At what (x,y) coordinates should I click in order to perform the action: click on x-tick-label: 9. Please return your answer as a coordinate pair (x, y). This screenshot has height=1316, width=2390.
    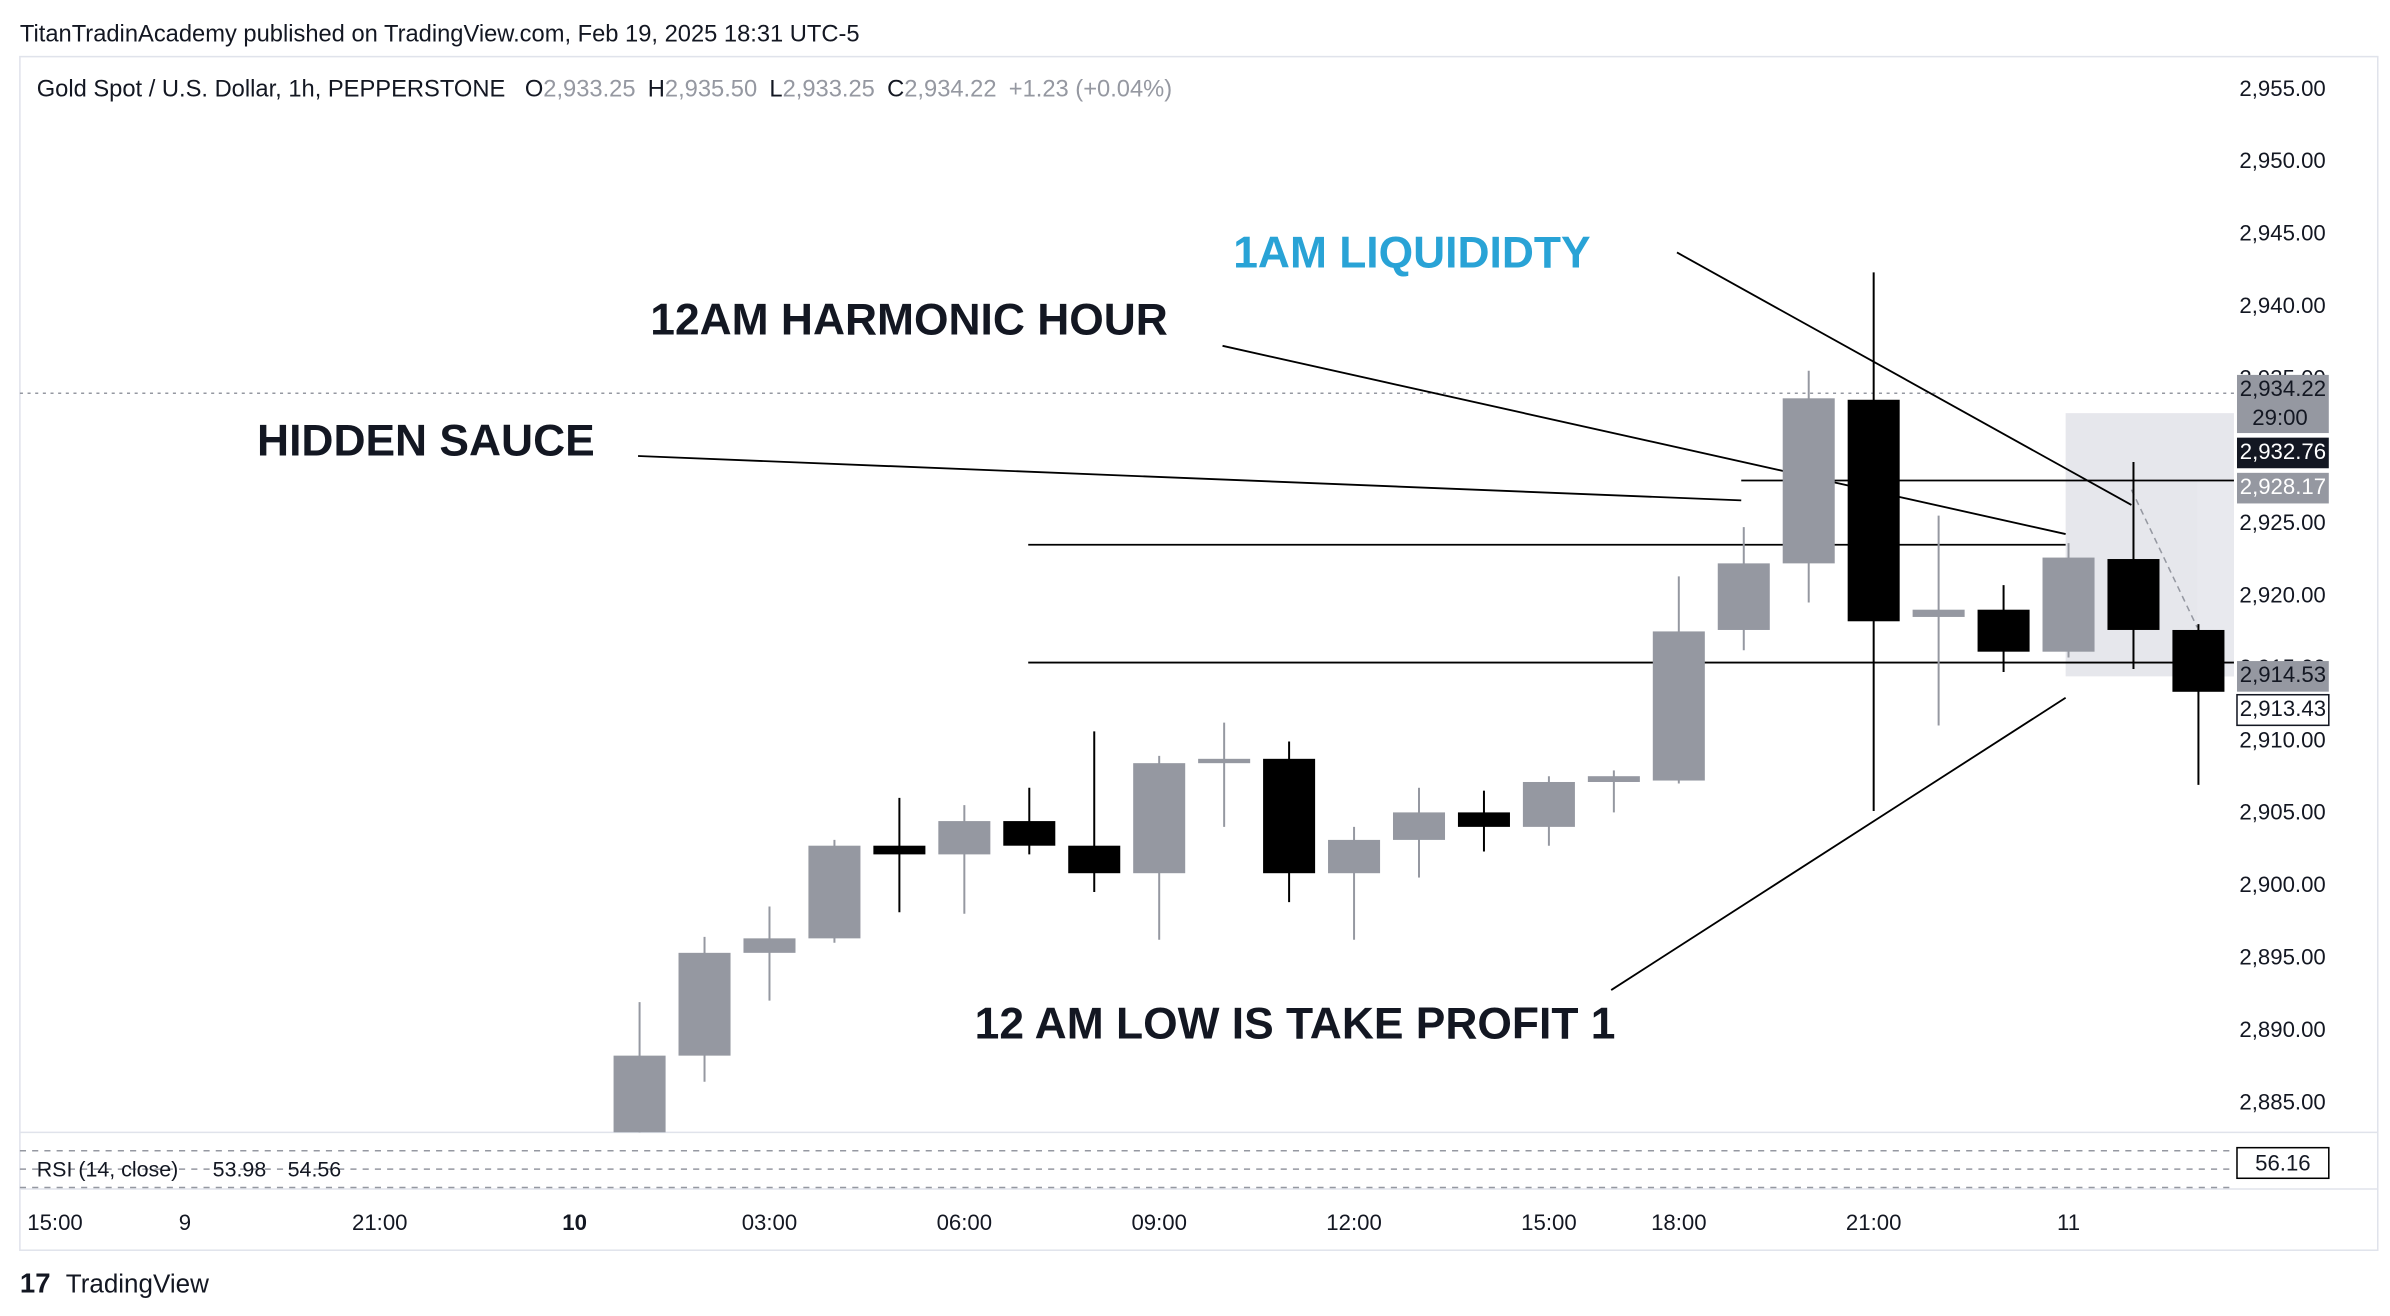
    Looking at the image, I should click on (185, 1222).